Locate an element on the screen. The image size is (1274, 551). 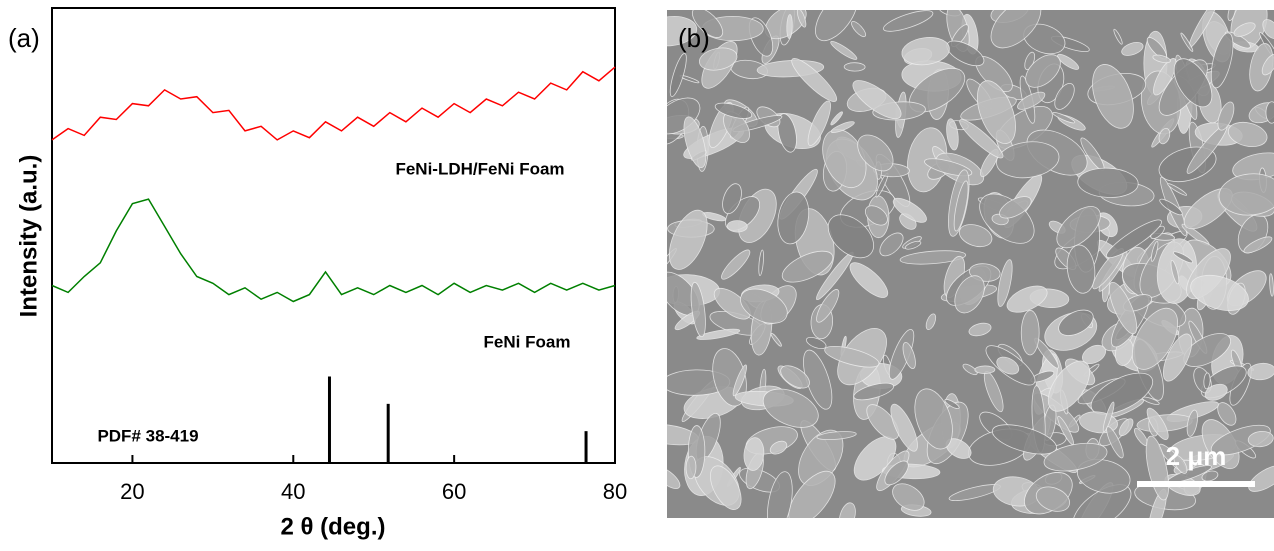
reference-label: PDF# 38-419 is located at coordinates (147, 435).